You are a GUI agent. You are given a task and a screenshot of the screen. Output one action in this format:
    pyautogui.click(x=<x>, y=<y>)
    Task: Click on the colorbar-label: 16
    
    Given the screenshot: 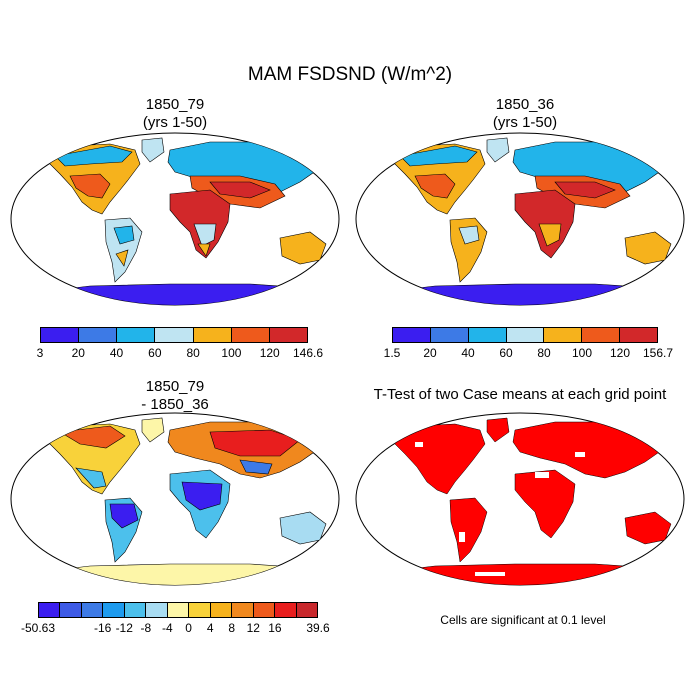 What is the action you would take?
    pyautogui.click(x=275, y=628)
    